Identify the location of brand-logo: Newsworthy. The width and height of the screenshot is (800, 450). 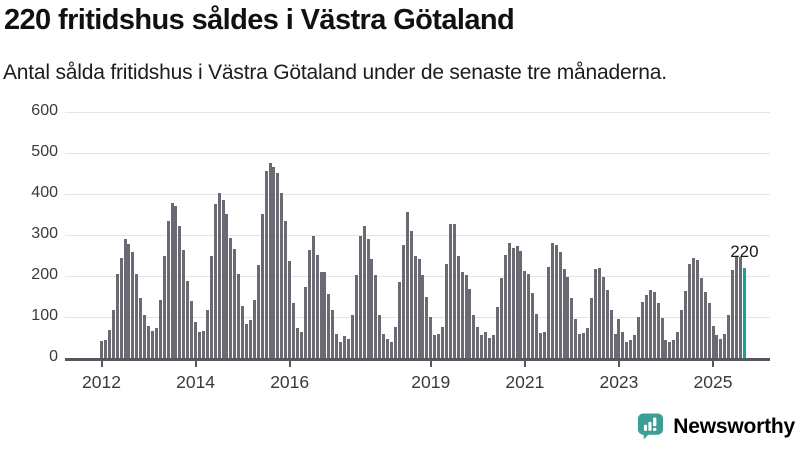
(716, 426).